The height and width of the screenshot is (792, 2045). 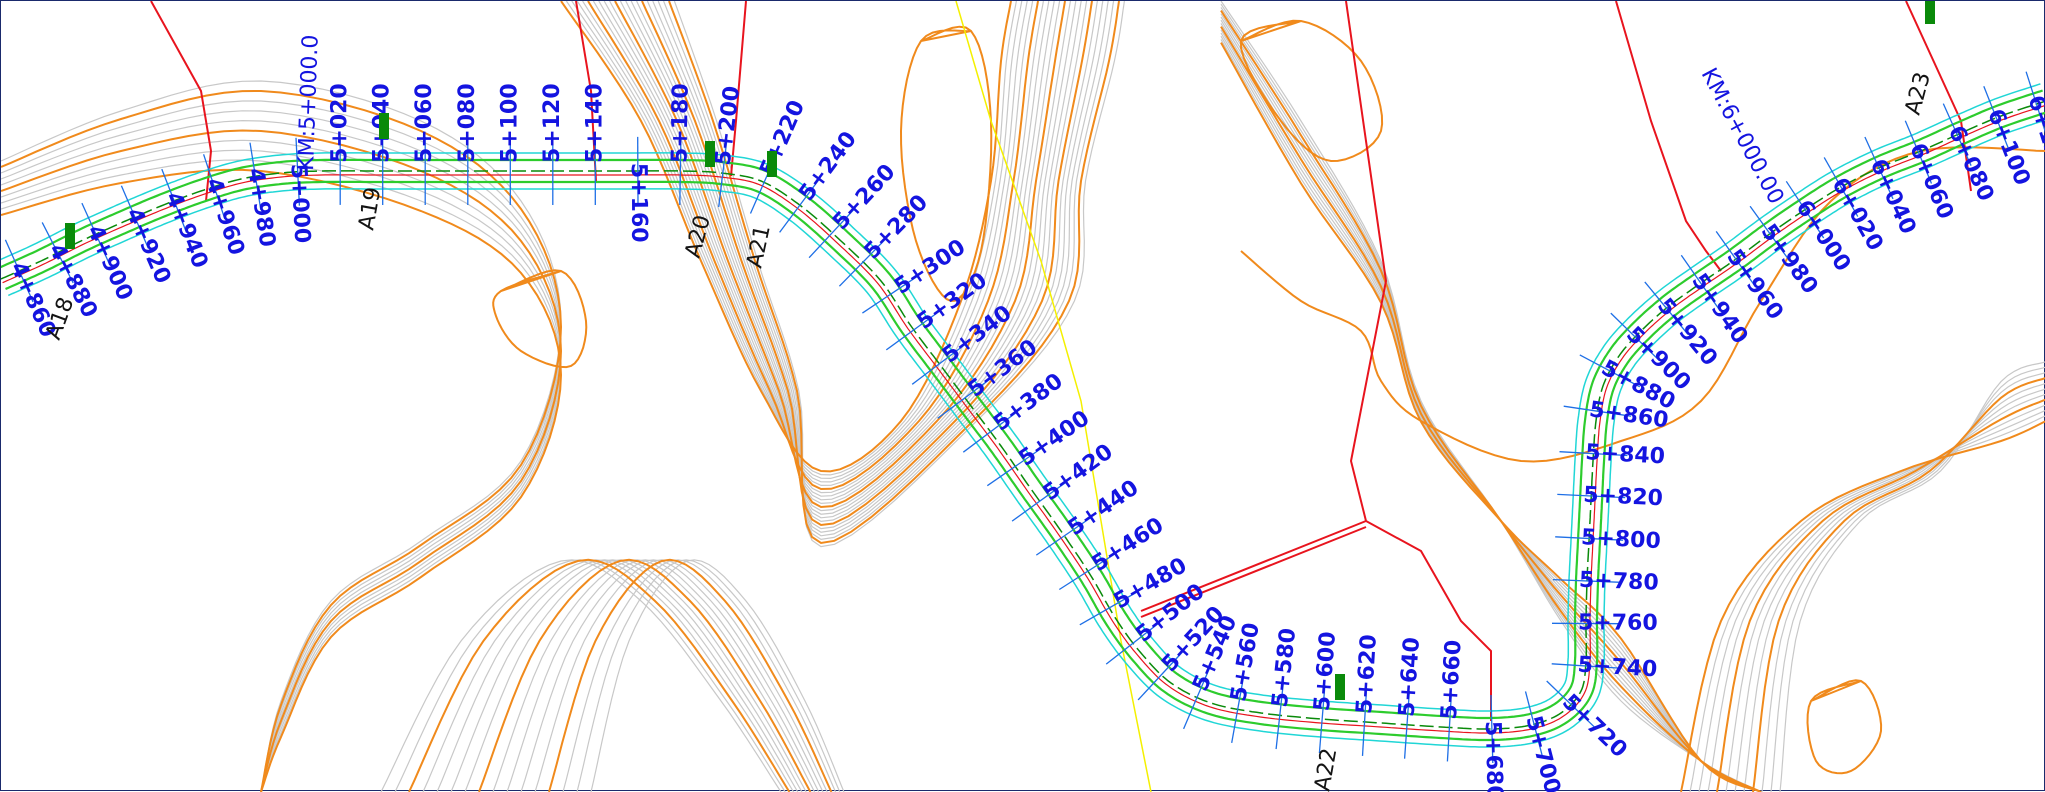 What do you see at coordinates (1618, 622) in the screenshot?
I see `station-label: 5+760` at bounding box center [1618, 622].